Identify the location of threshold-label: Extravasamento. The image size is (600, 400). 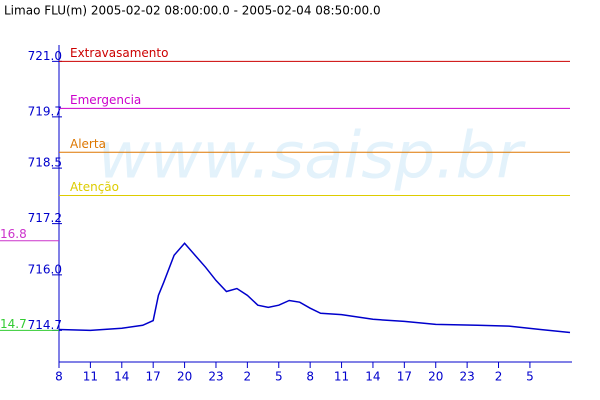
(119, 53).